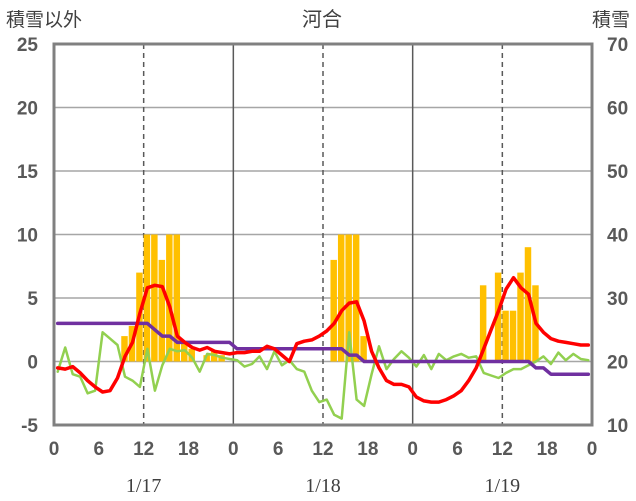  I want to click on y-left-tick: 15, so click(28, 172).